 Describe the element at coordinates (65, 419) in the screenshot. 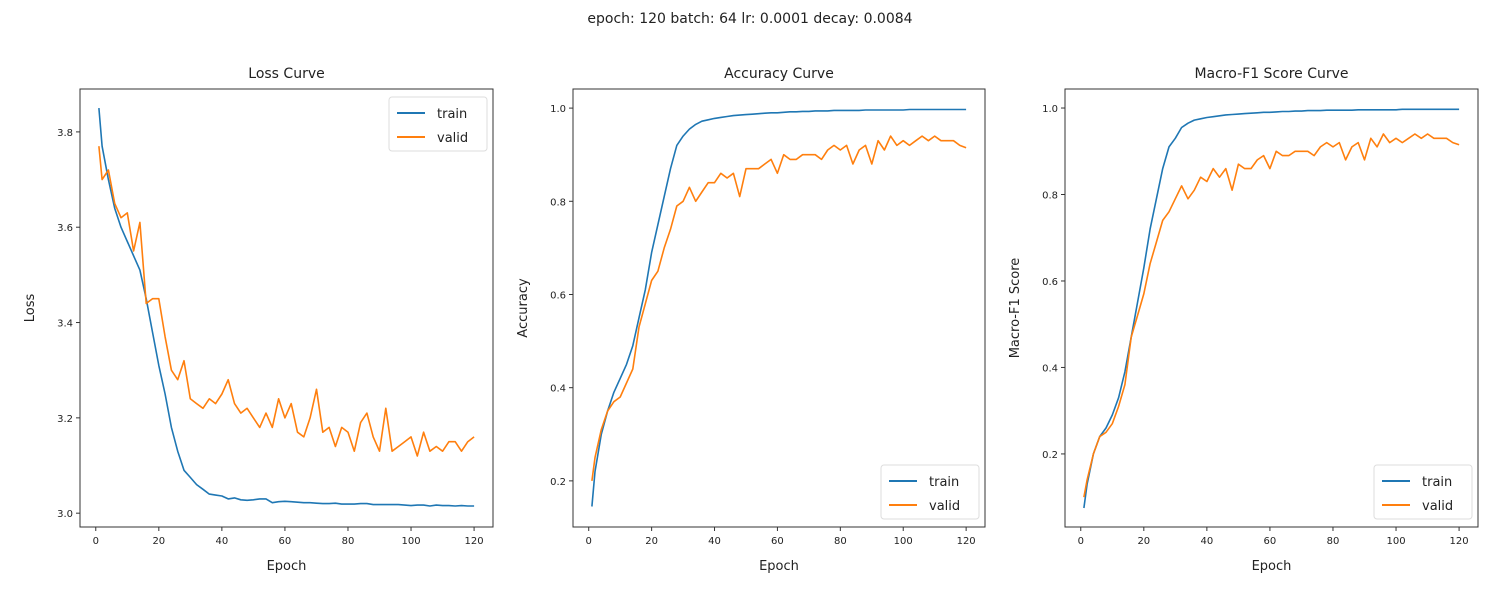

I see `y-tick-label: 3.2` at that location.